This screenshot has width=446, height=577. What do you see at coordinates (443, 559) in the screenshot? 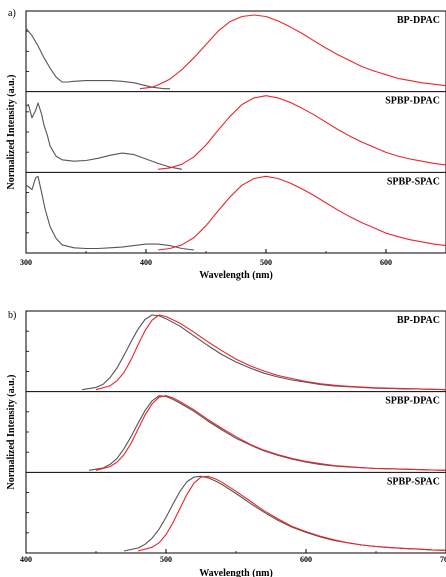
I see `x-tick-label: 700` at bounding box center [443, 559].